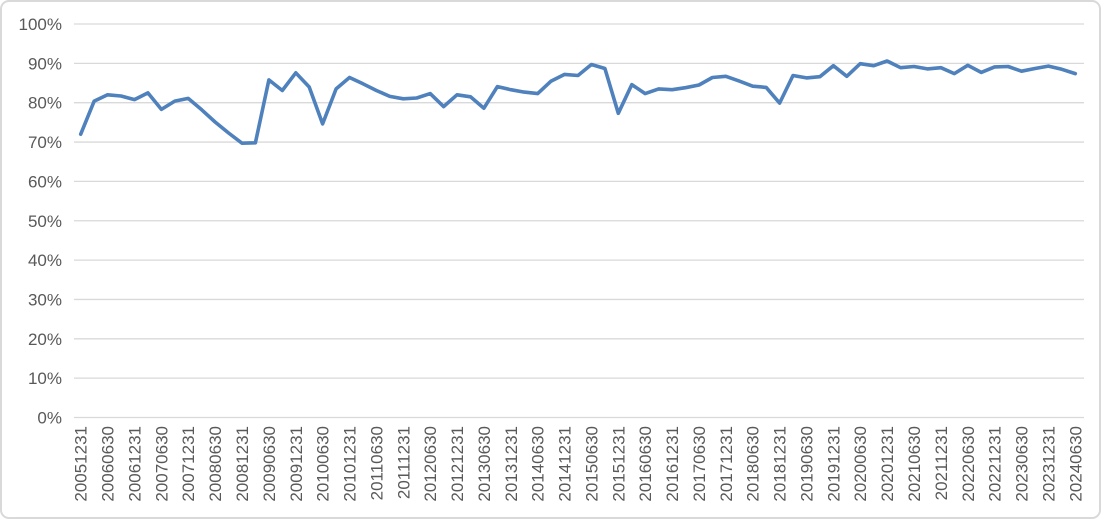  I want to click on x-axis-tick-label: 20130630, so click(484, 464).